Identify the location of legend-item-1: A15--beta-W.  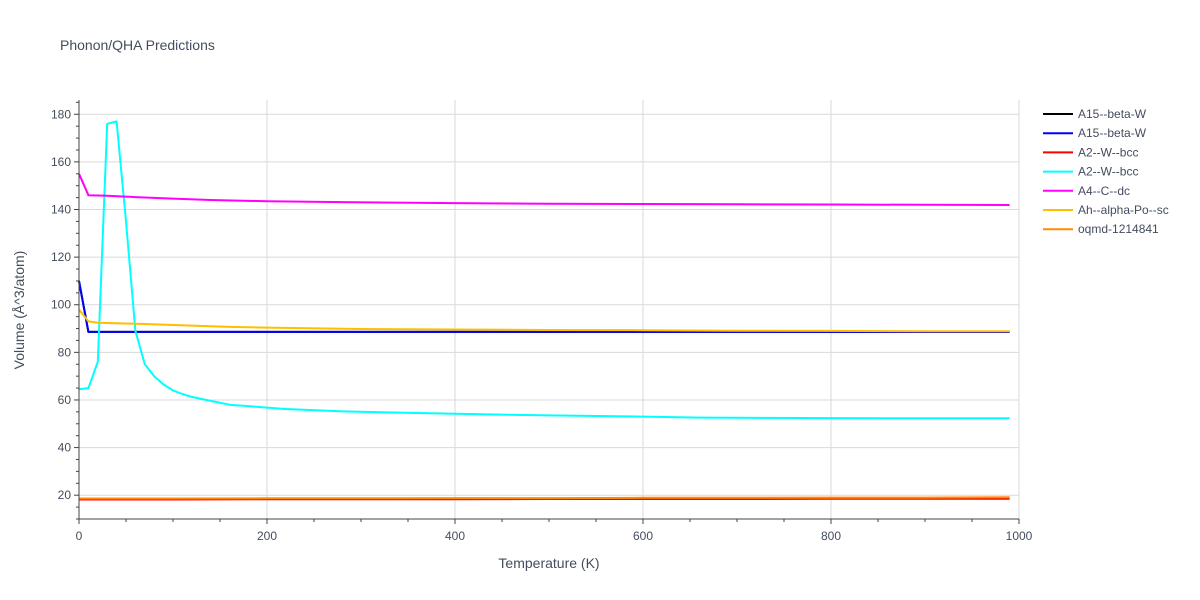
(1095, 133).